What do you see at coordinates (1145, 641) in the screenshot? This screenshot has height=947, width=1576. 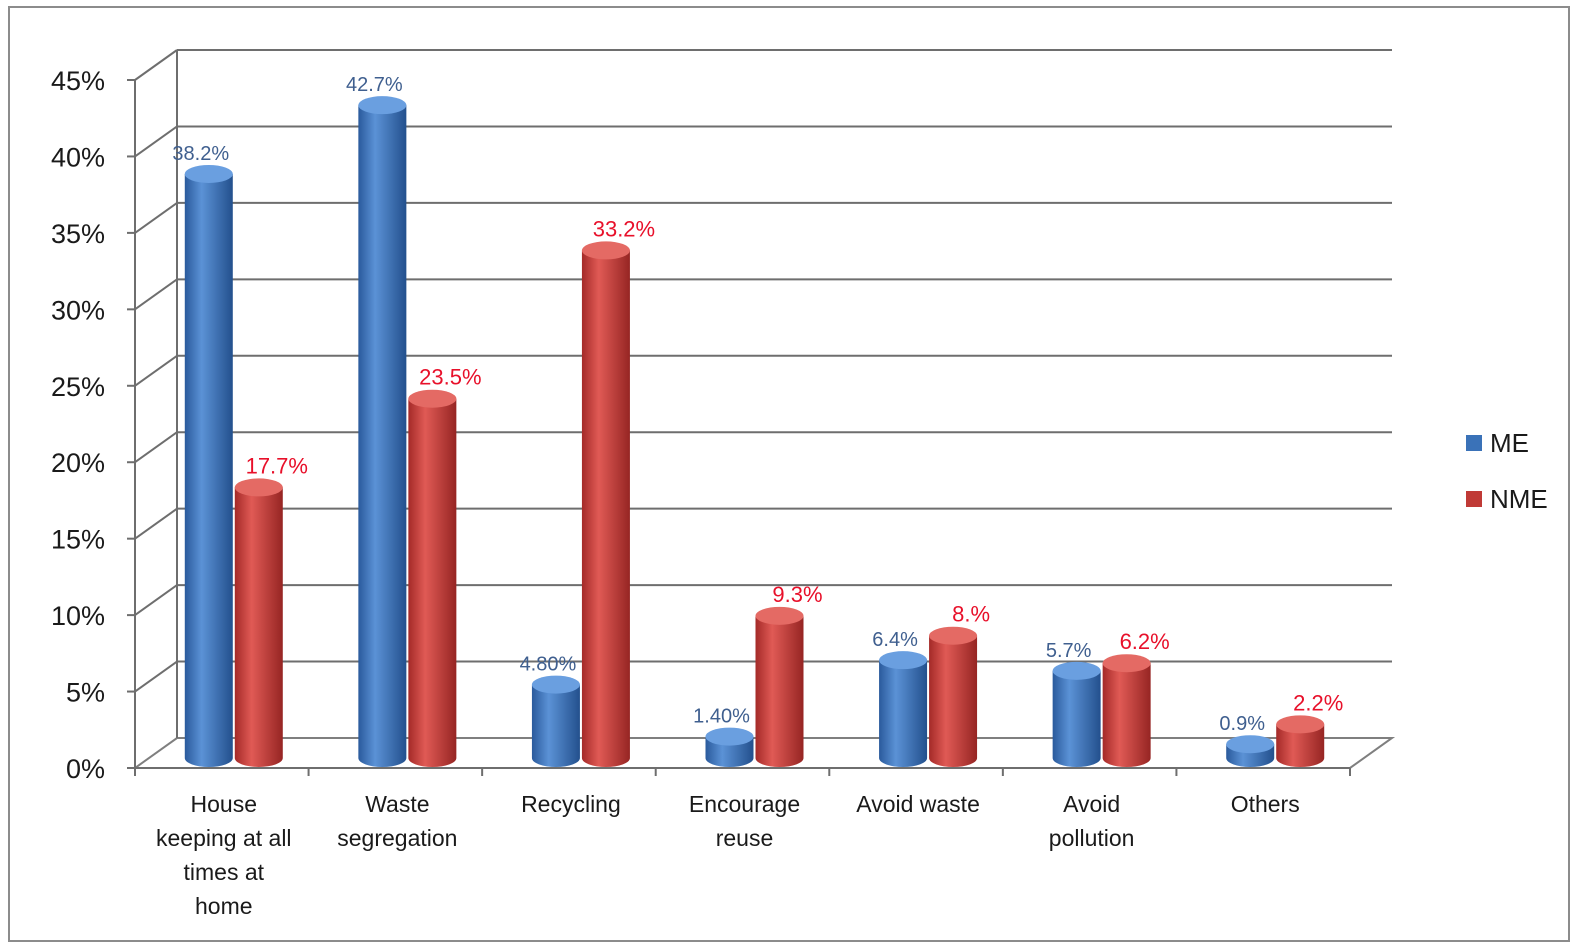 I see `value-label-nme: 6.2%` at bounding box center [1145, 641].